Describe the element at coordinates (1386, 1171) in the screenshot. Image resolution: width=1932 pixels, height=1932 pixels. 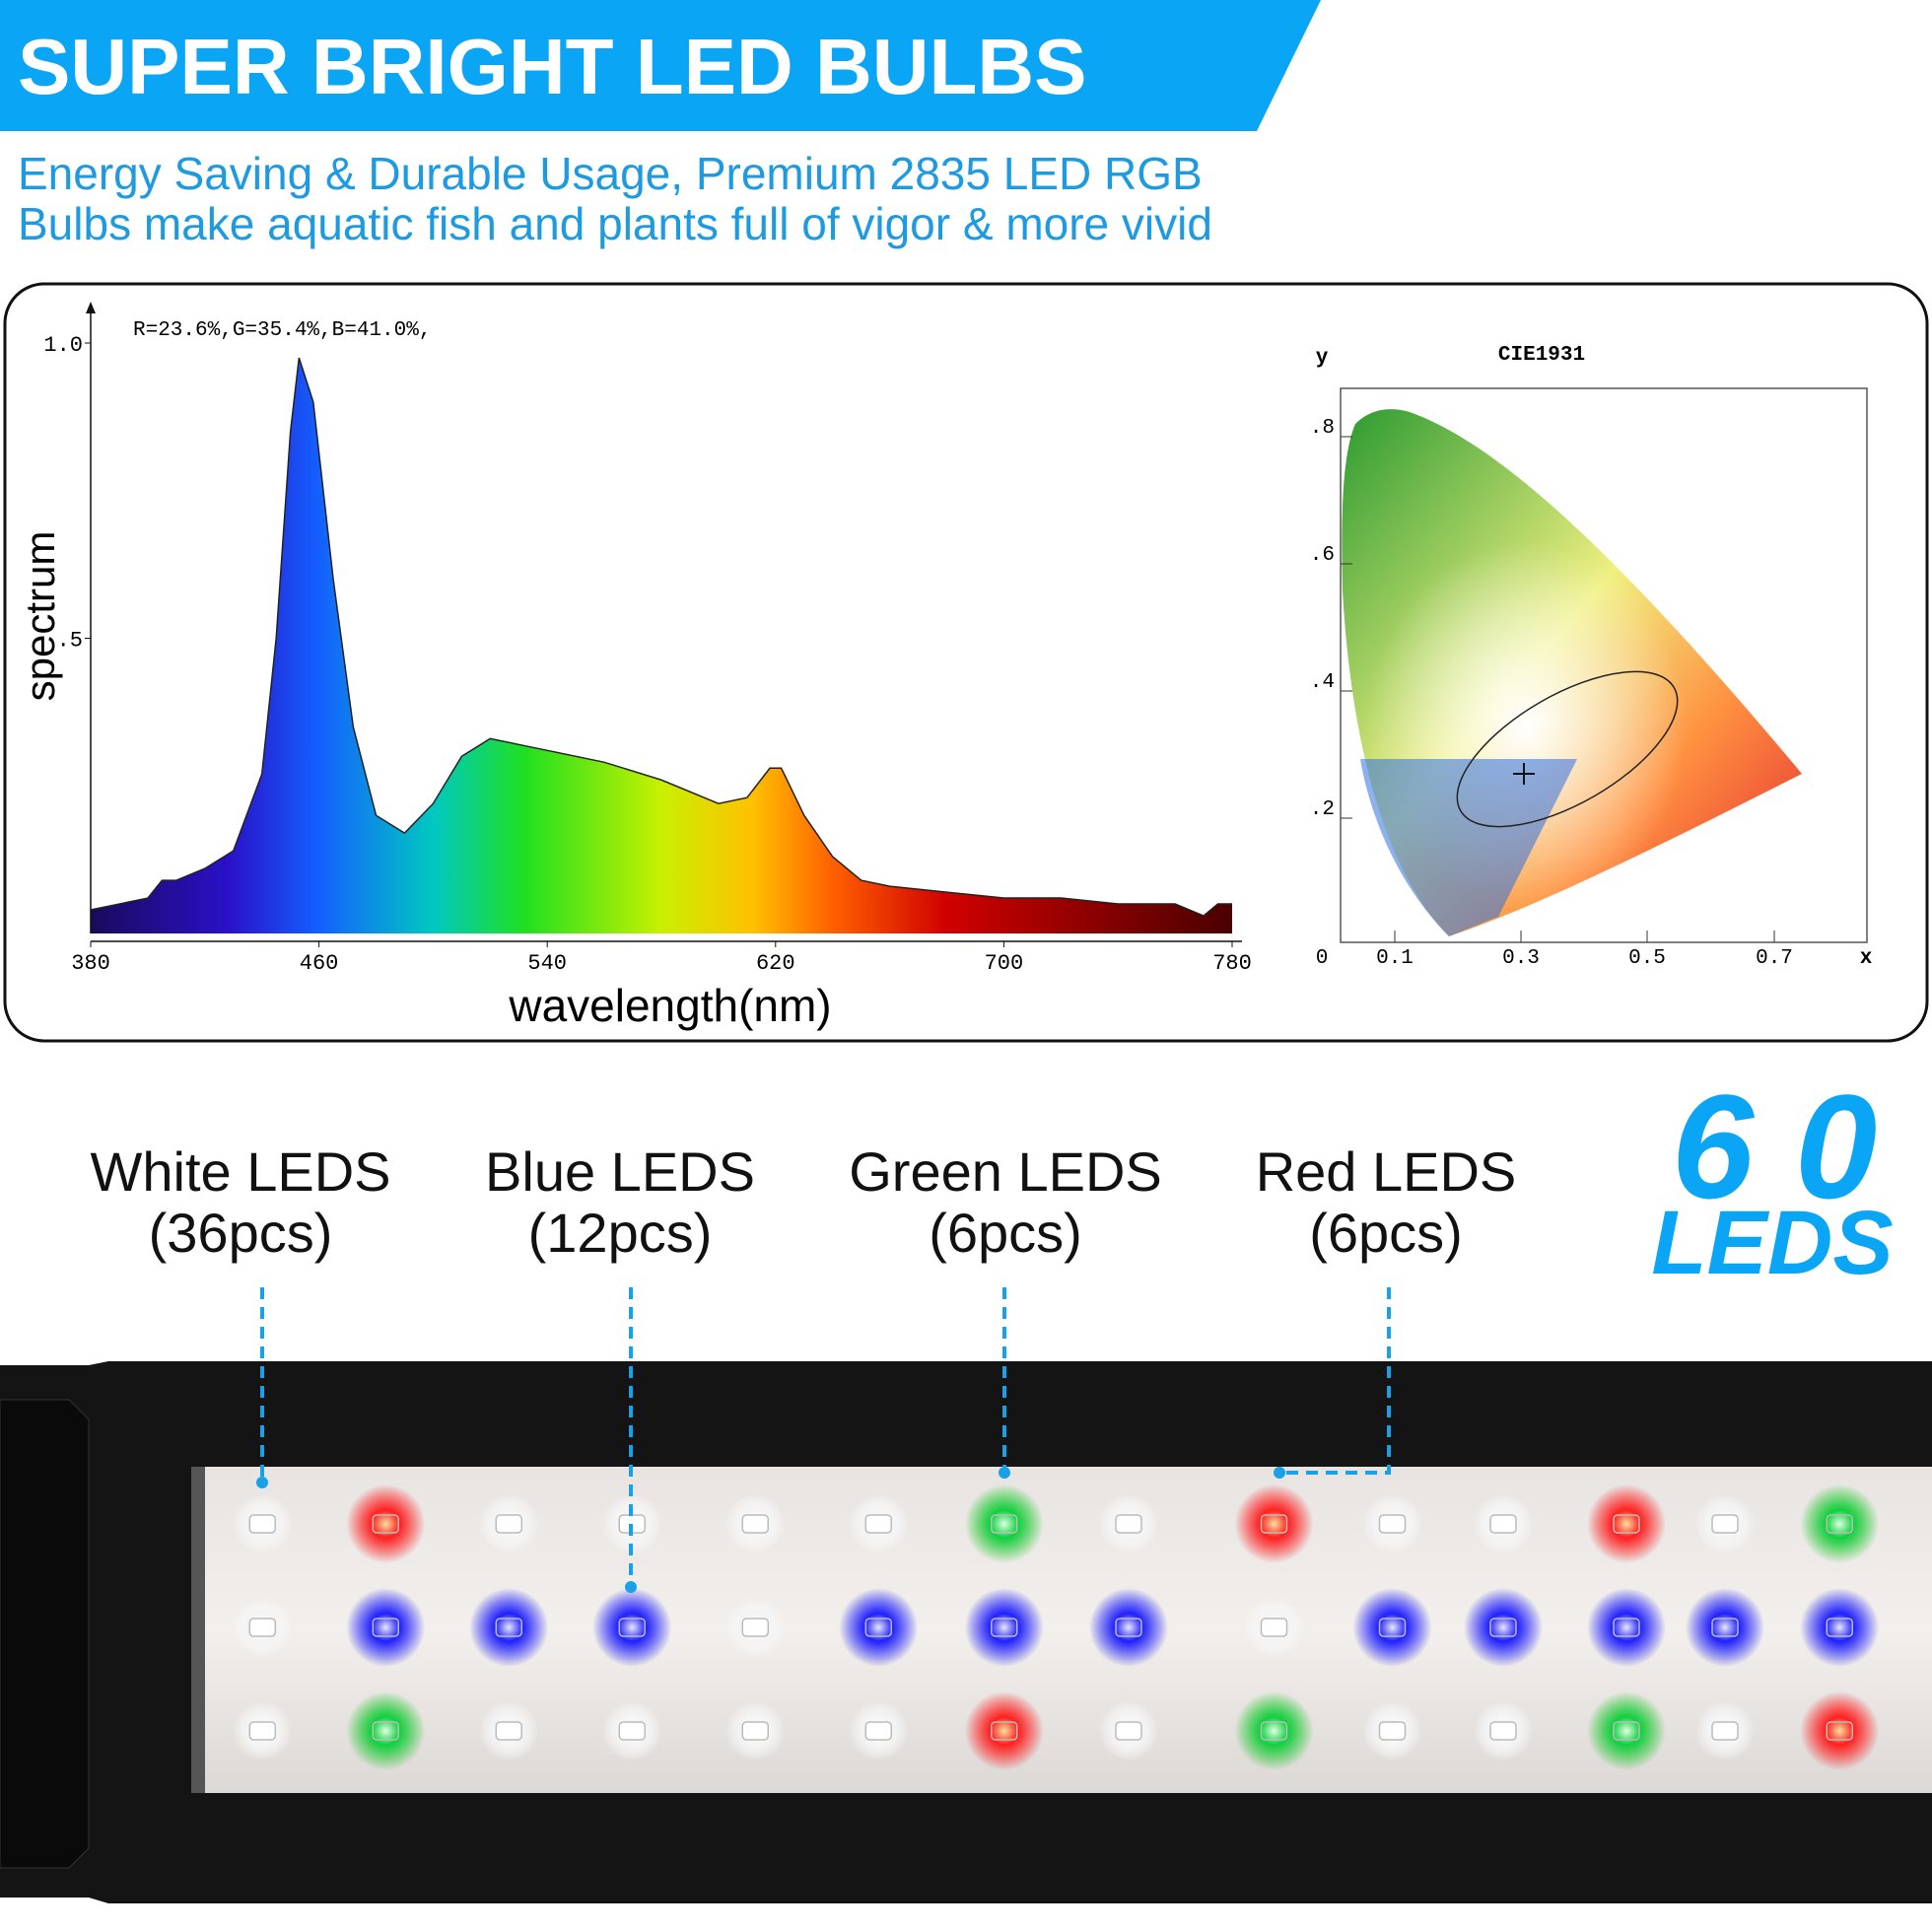
I see `led-type: Red LEDS` at that location.